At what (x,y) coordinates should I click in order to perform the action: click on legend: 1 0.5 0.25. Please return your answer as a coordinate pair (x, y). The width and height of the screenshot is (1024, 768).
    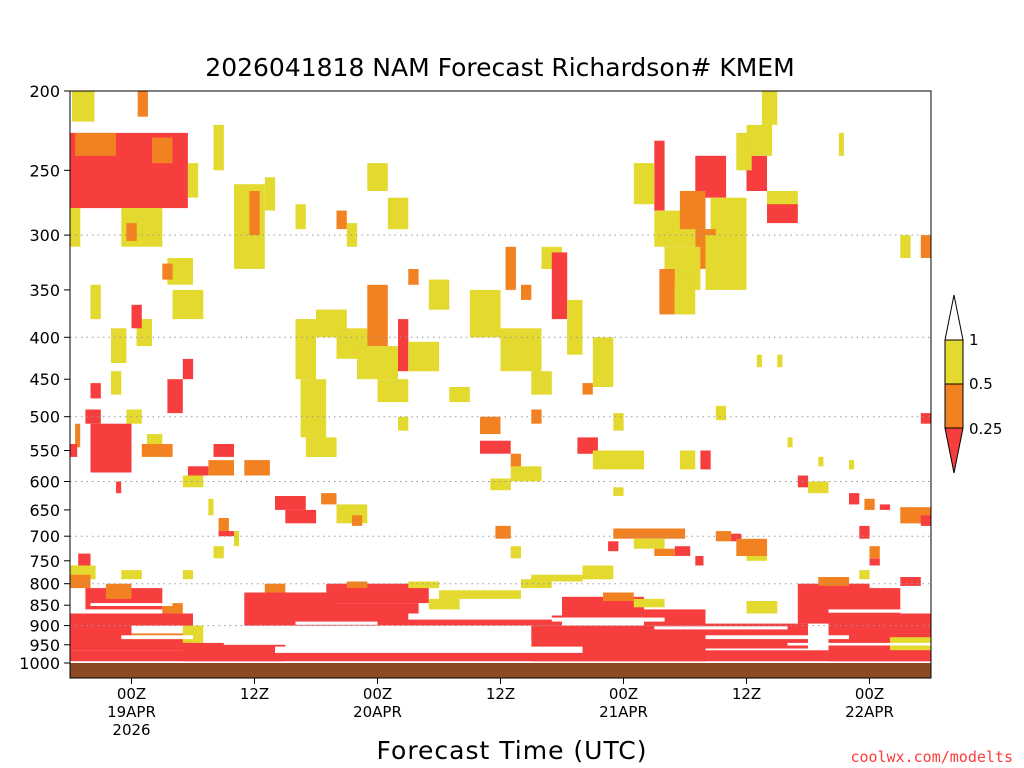
    Looking at the image, I should click on (973, 384).